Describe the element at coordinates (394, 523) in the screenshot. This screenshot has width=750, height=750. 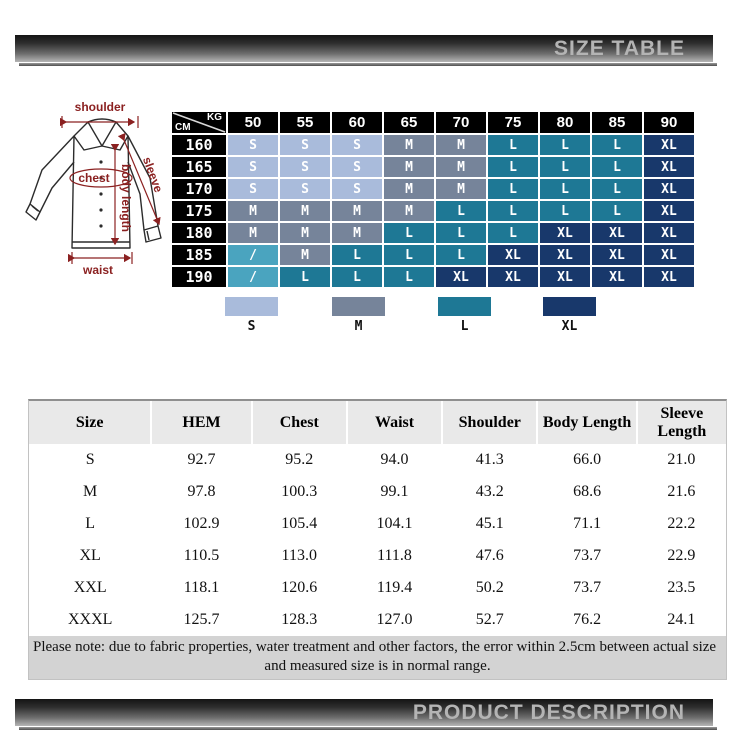
I see `measurements-value-cell: 104.1` at that location.